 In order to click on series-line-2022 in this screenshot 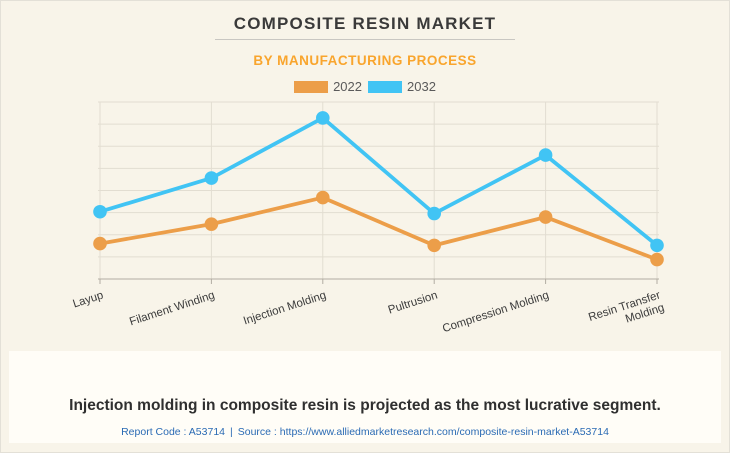, I will do `click(378, 228)`.